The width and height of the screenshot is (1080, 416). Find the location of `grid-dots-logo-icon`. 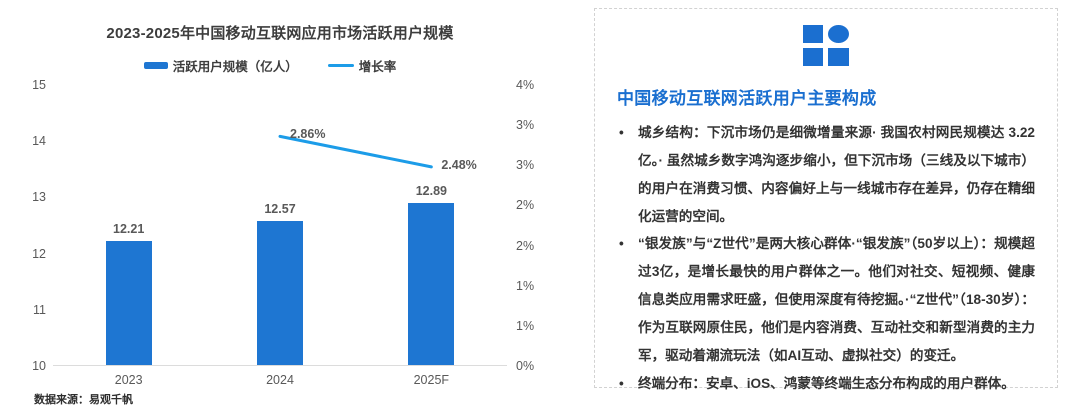

grid-dots-logo-icon is located at coordinates (826, 45).